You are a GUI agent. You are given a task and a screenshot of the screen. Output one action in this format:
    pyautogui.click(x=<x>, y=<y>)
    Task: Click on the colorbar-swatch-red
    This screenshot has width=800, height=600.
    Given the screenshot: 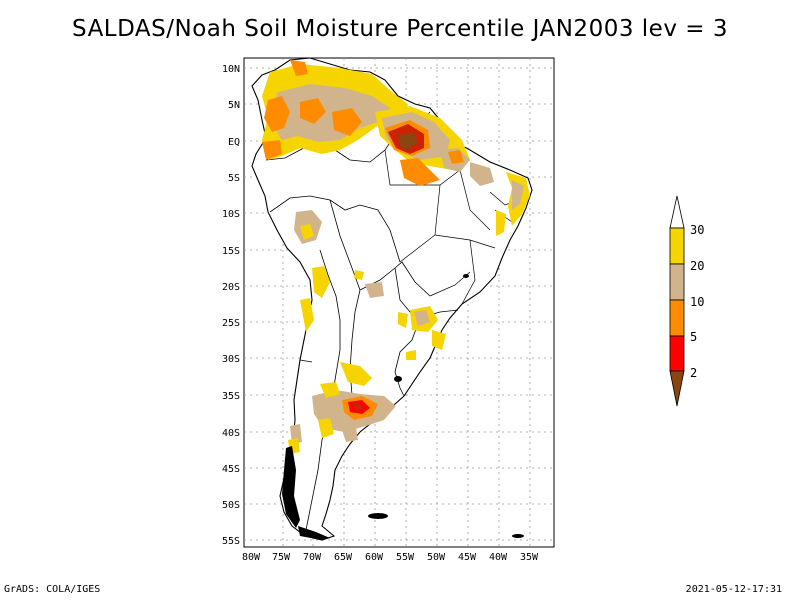 What is the action you would take?
    pyautogui.click(x=677, y=353)
    